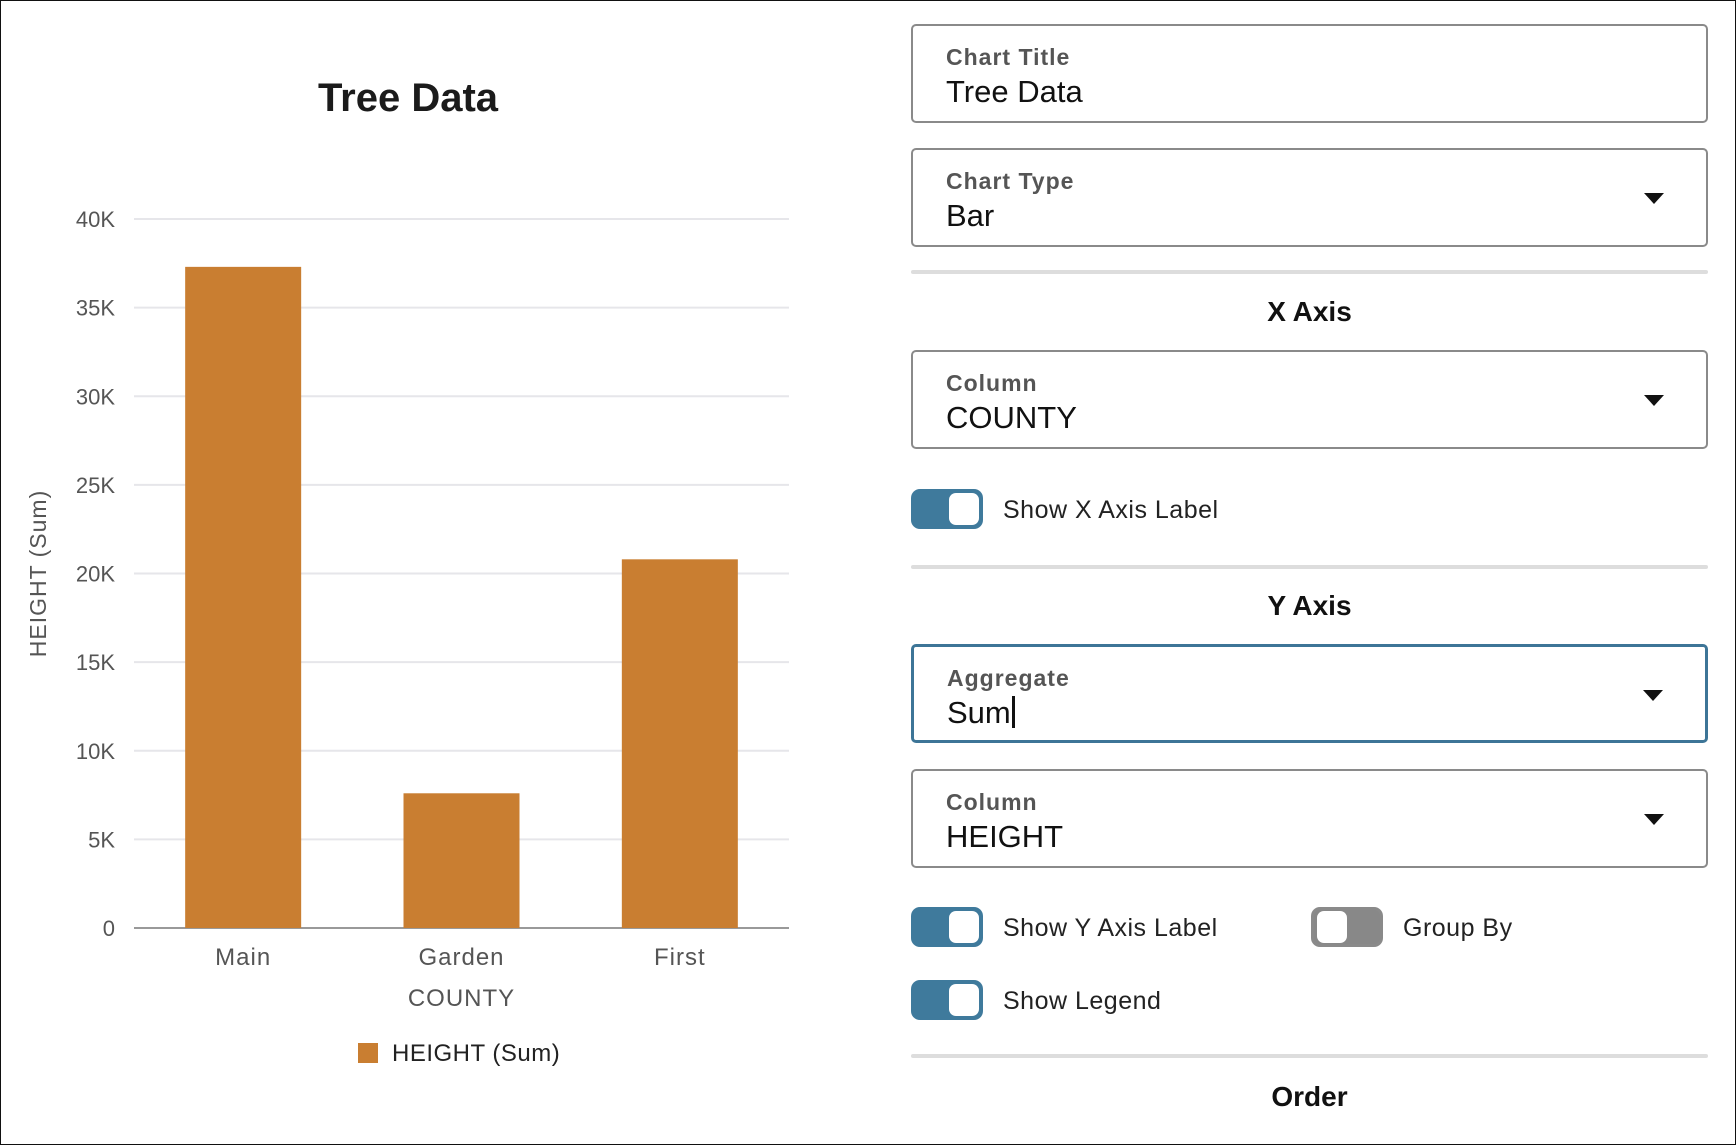 This screenshot has height=1145, width=1736. Describe the element at coordinates (408, 98) in the screenshot. I see `chart-title: Tree Data` at that location.